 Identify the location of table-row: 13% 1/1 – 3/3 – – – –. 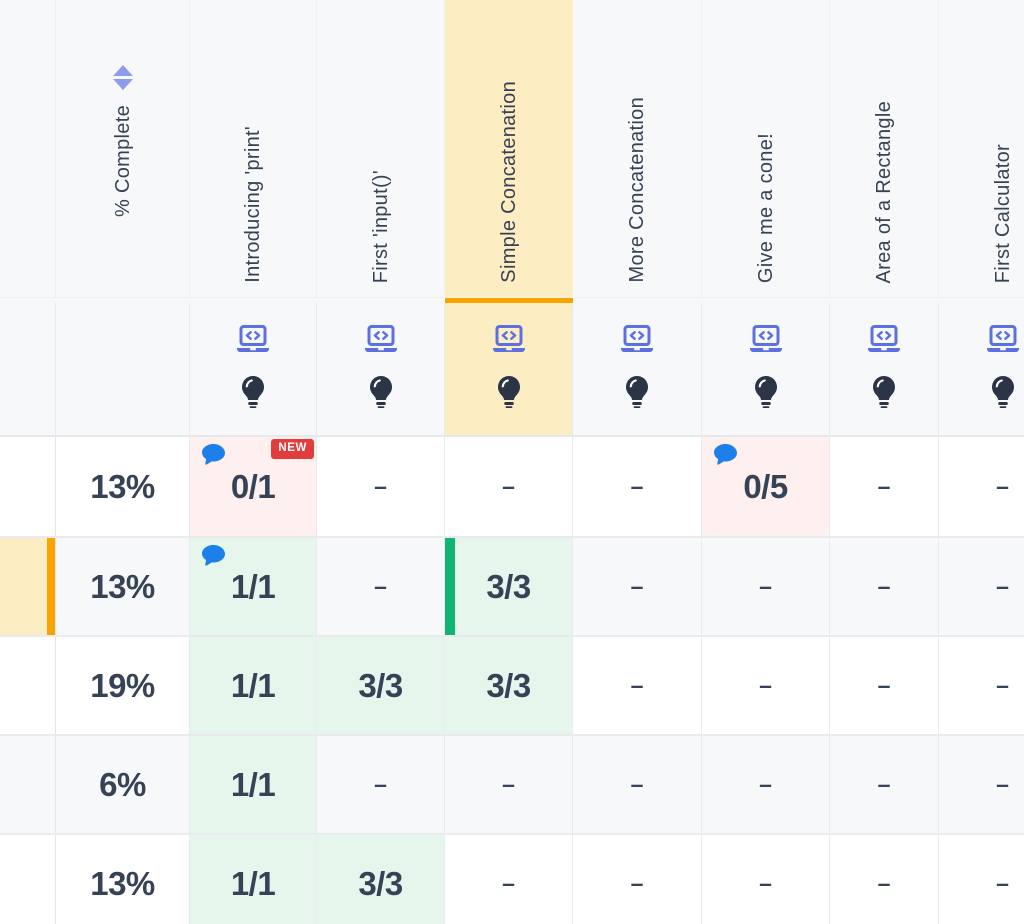
(512, 585).